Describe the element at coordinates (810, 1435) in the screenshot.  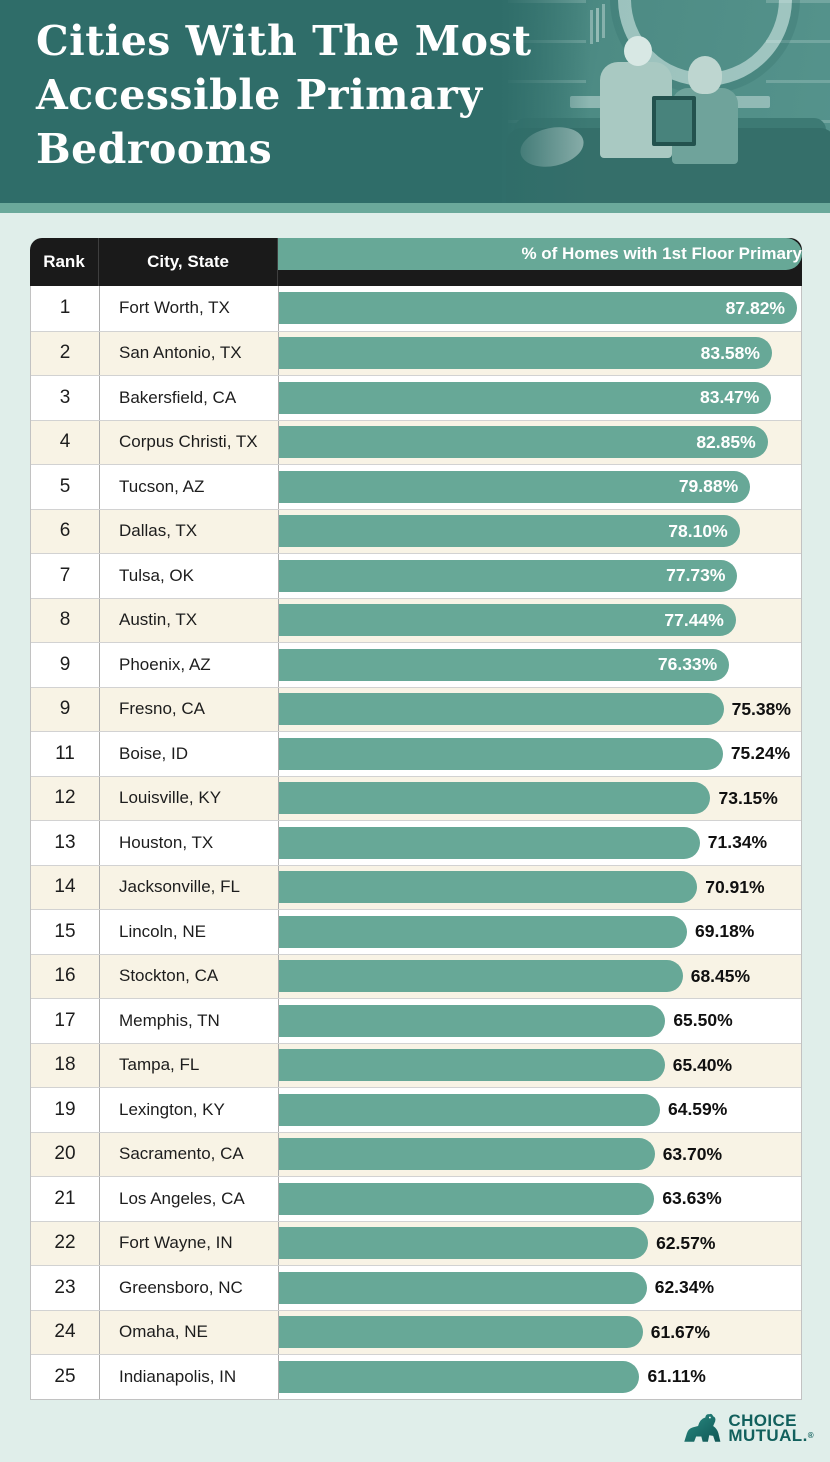
I see `registered-mark: ®` at that location.